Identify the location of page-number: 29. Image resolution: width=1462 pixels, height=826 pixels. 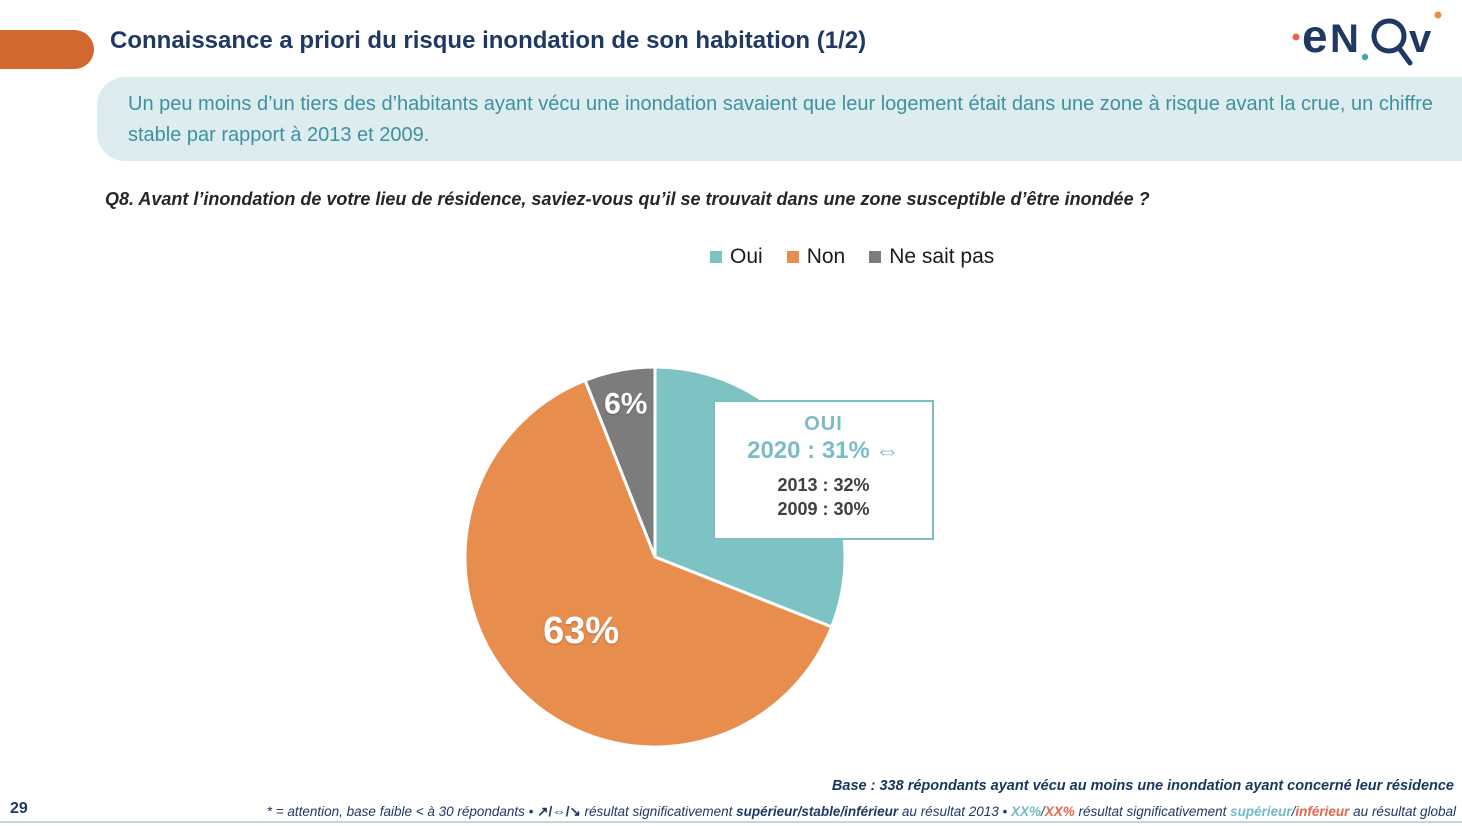
(19, 808).